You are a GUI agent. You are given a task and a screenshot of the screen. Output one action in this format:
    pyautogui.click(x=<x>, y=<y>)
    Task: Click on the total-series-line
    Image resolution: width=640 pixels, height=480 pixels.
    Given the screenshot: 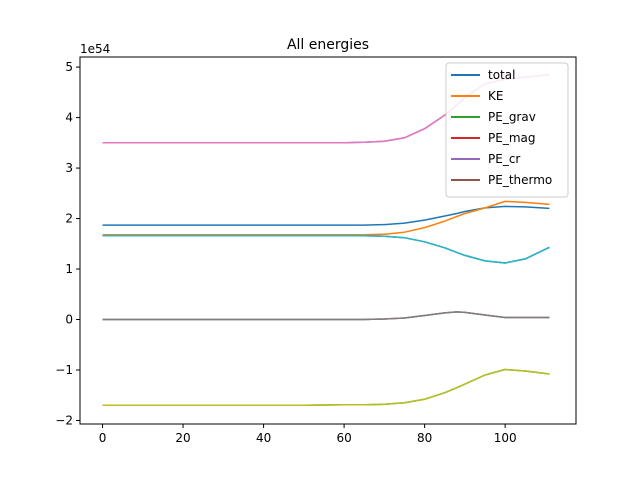 What is the action you would take?
    pyautogui.click(x=326, y=215)
    